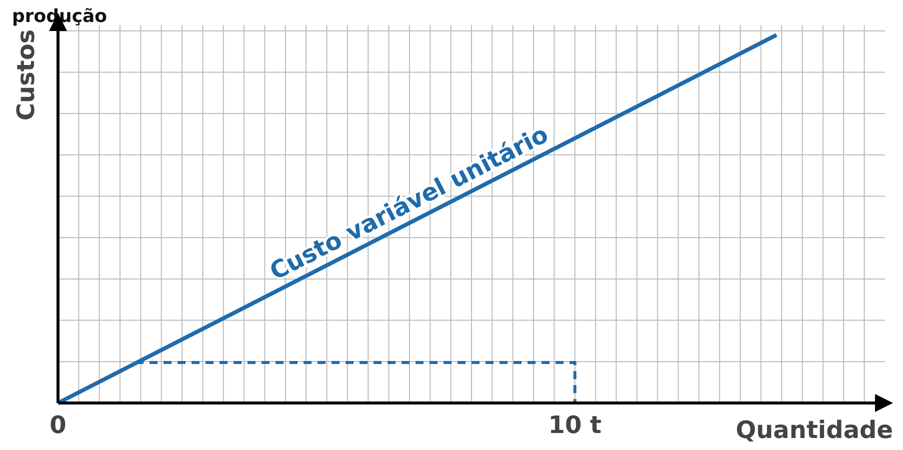 The image size is (903, 450). Describe the element at coordinates (814, 430) in the screenshot. I see `x-axis-title: Quantidade` at that location.